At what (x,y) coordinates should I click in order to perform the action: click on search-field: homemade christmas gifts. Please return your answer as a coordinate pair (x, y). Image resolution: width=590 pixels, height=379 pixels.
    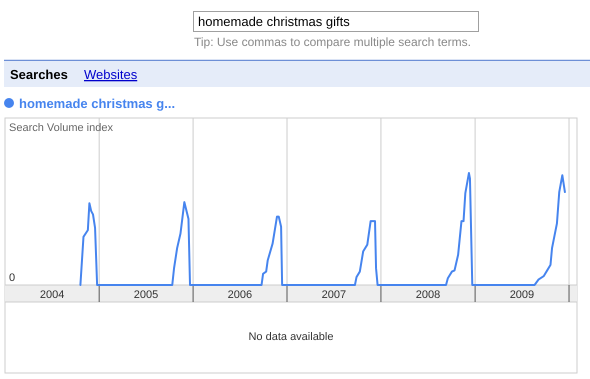
    Looking at the image, I should click on (336, 21).